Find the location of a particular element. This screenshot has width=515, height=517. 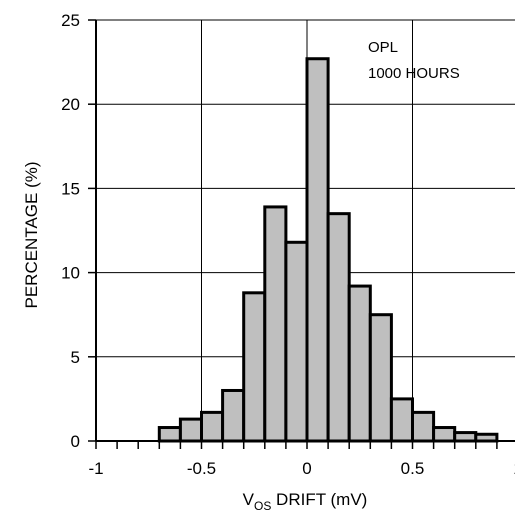

x-tick-label: -0.5 is located at coordinates (201, 468).